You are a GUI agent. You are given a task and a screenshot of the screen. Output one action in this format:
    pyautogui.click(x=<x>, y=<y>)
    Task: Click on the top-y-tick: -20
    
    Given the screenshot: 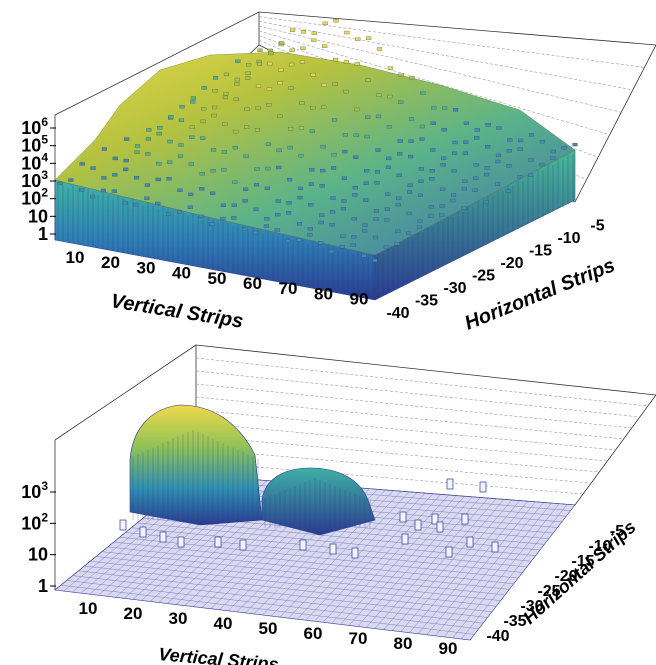 What is the action you would take?
    pyautogui.click(x=511, y=263)
    